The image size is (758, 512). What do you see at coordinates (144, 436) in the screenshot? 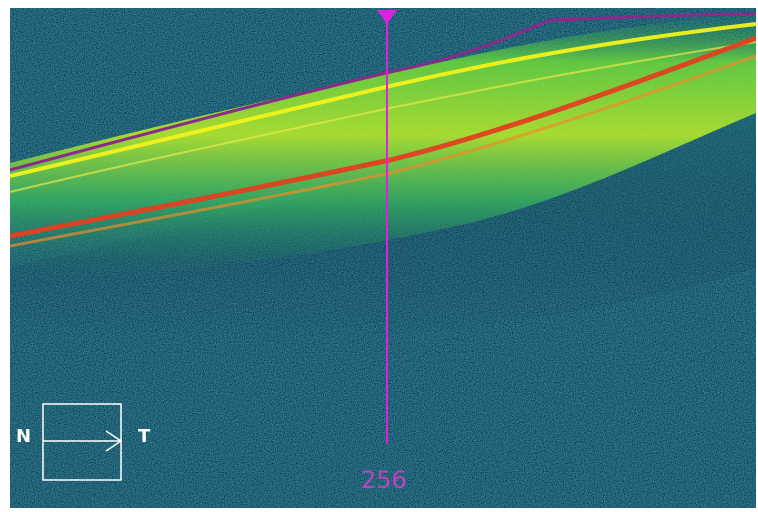
I see `orientation-temporal-label: T` at bounding box center [144, 436].